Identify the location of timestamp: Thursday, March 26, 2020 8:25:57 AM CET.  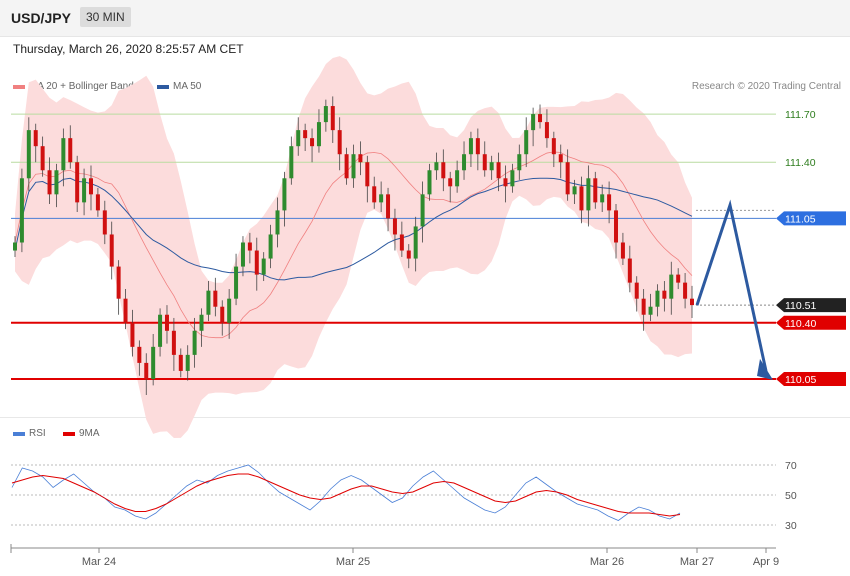
(128, 49).